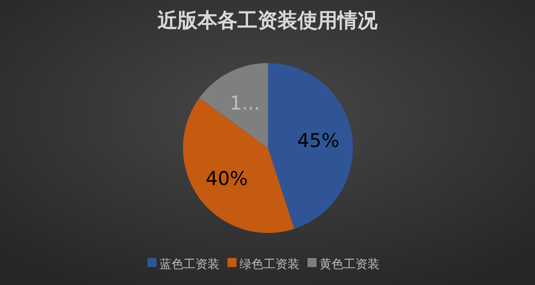  Describe the element at coordinates (227, 179) in the screenshot. I see `data-label: 40%` at that location.